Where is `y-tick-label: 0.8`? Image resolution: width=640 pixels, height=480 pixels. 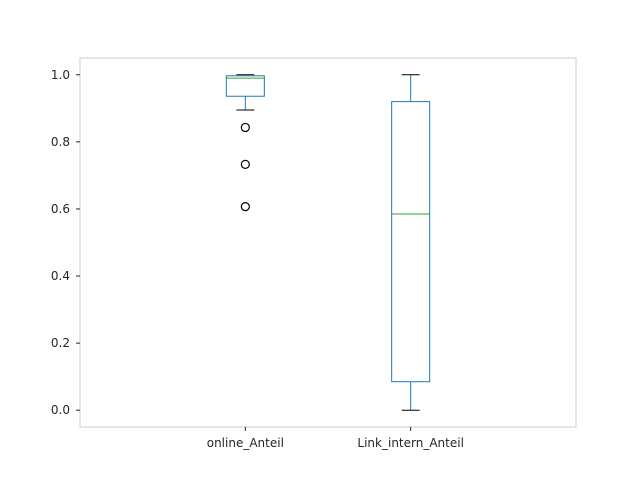 y-tick-label: 0.8 is located at coordinates (60, 142).